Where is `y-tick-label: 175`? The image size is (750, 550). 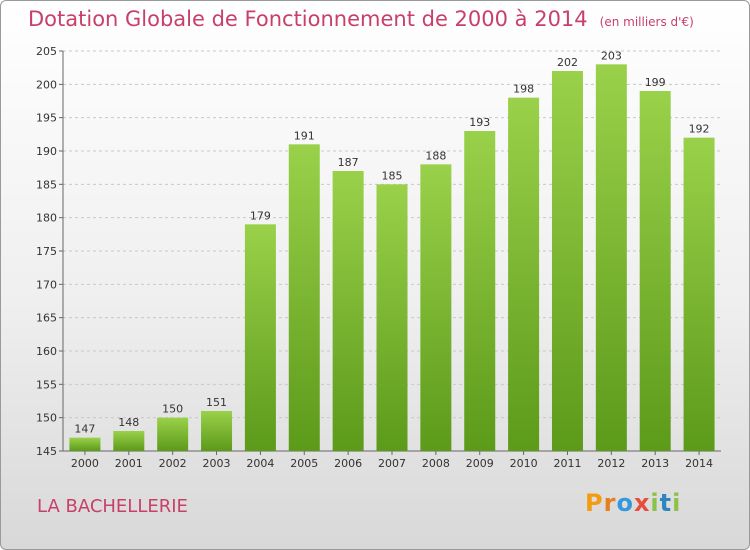 y-tick-label: 175 is located at coordinates (46, 251).